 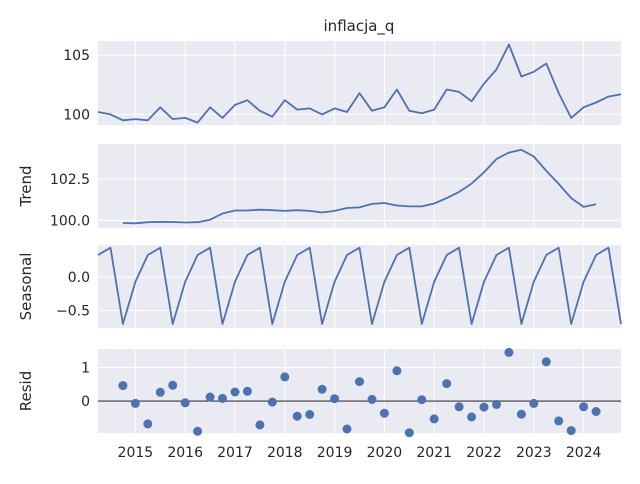 I want to click on y-tick-label: 100.0, so click(x=70, y=222).